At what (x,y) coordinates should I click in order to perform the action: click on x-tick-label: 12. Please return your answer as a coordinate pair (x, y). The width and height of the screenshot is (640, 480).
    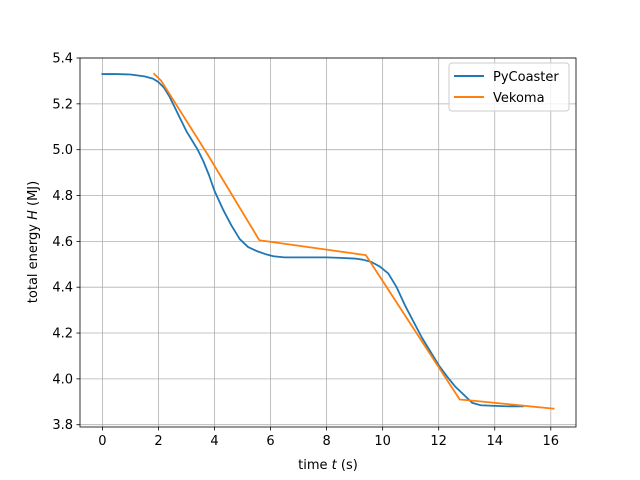
    Looking at the image, I should click on (438, 441).